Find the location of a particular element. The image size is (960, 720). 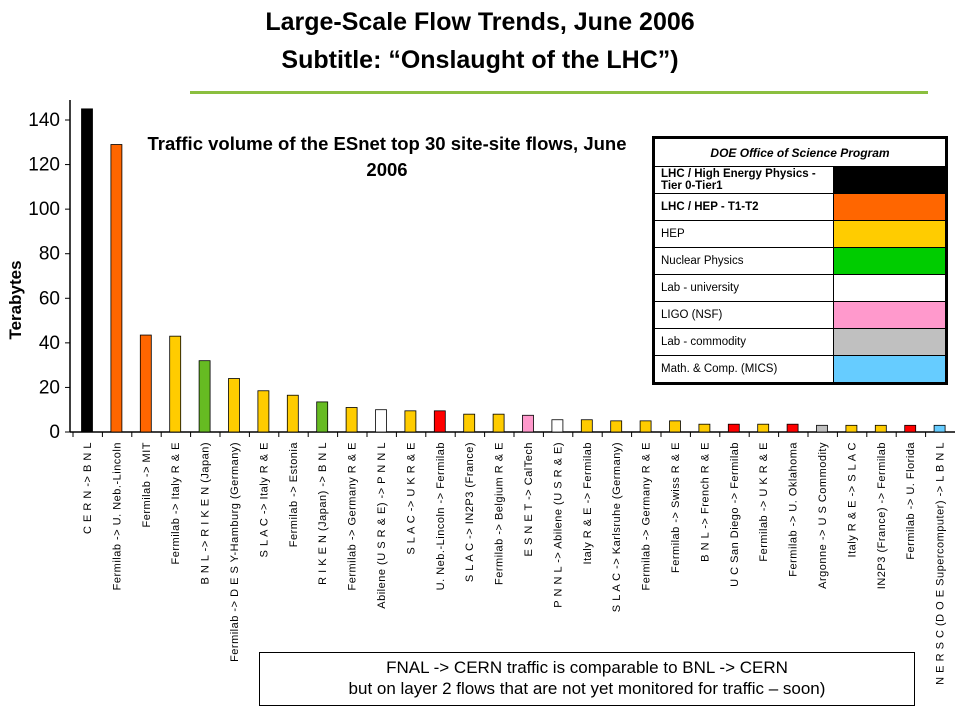

x-tick-label: Fermilab -> D E S Y-Hamburg (Germany) is located at coordinates (235, 552).